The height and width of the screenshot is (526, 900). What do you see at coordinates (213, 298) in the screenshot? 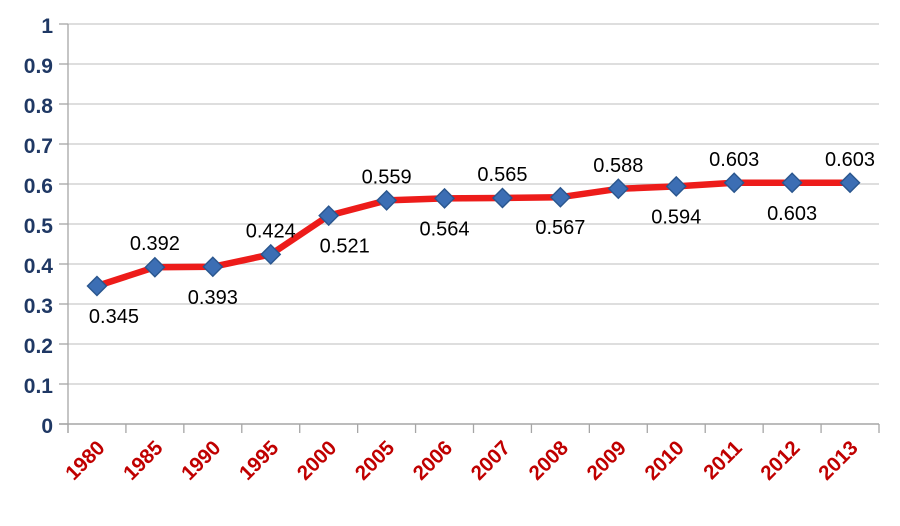
I see `data-label: 0.393` at bounding box center [213, 298].